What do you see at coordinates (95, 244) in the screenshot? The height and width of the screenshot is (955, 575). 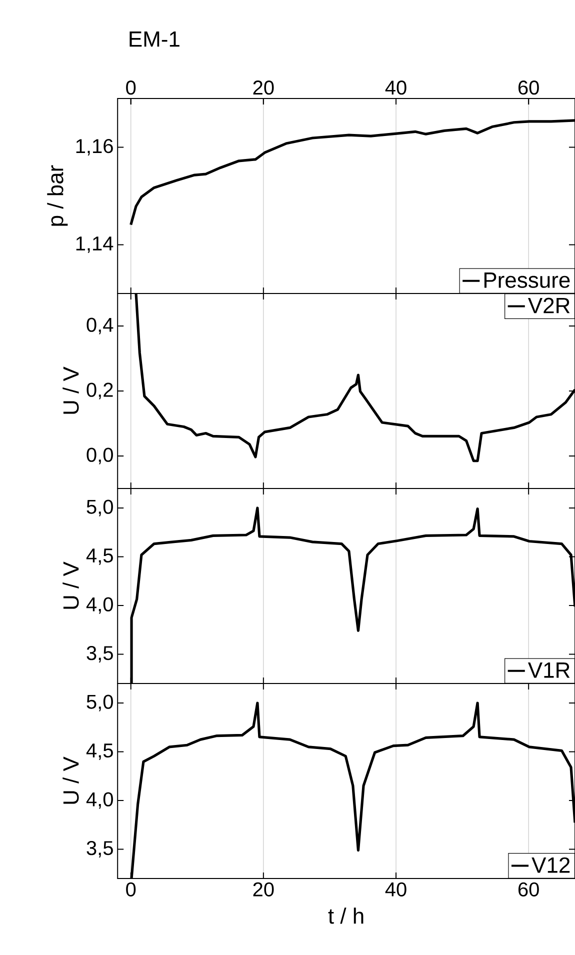 I see `y-tick-label: 1,14` at bounding box center [95, 244].